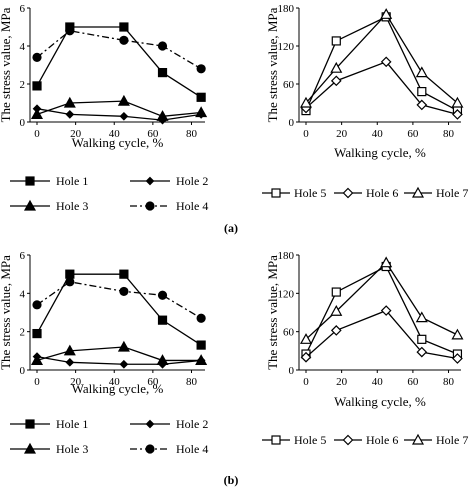  What do you see at coordinates (289, 85) in the screenshot?
I see `y-tick-label: 60` at bounding box center [289, 85].